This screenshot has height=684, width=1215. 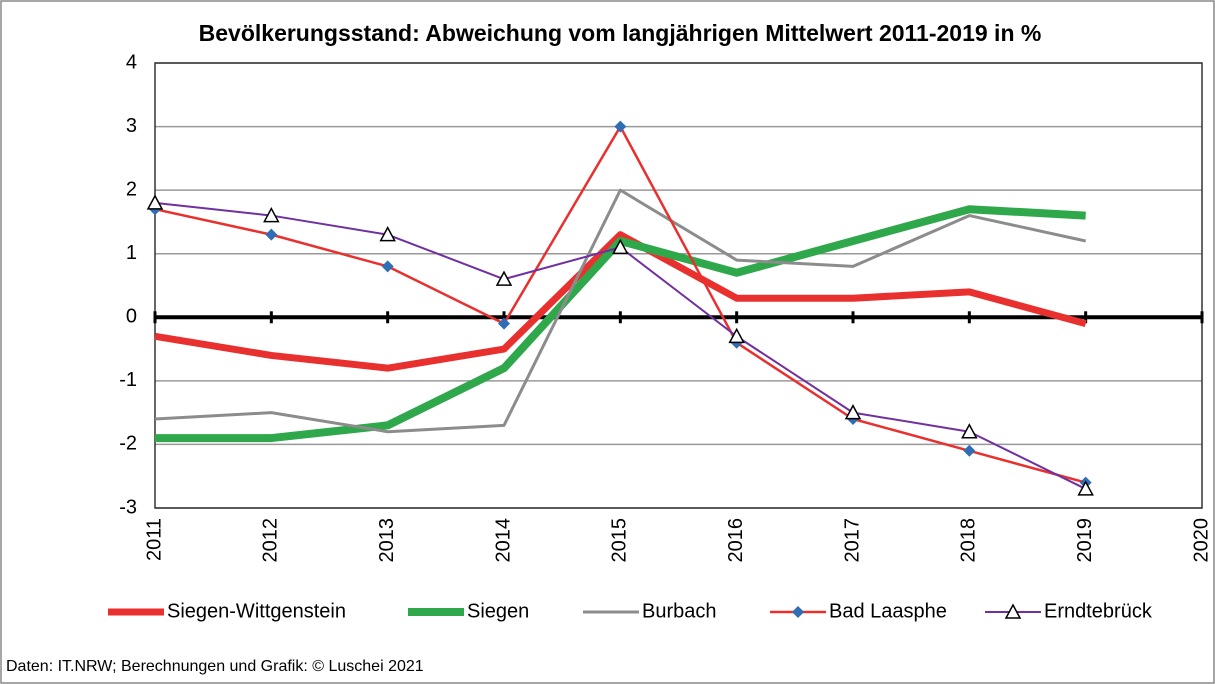 I want to click on legend-label: Siegen-Wittgenstein, so click(x=256, y=611).